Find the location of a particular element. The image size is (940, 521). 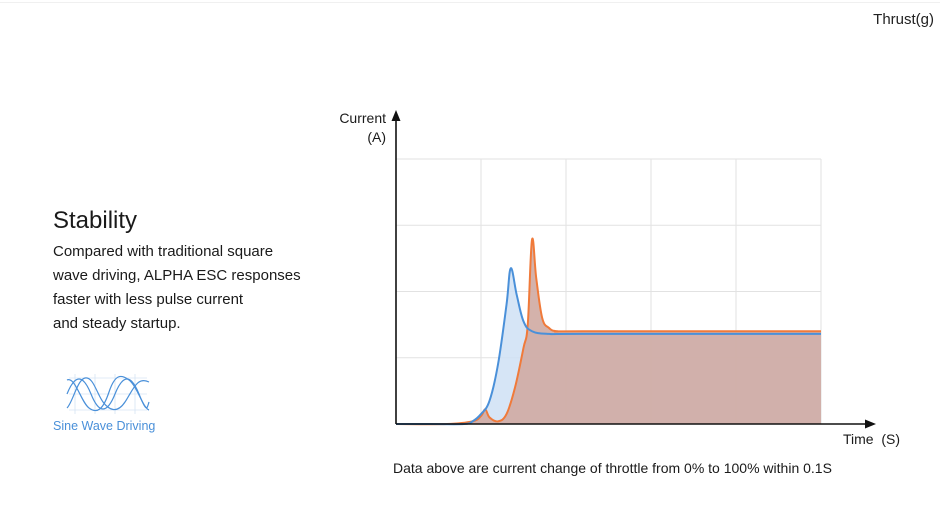

feature-title: Stability is located at coordinates (95, 220).